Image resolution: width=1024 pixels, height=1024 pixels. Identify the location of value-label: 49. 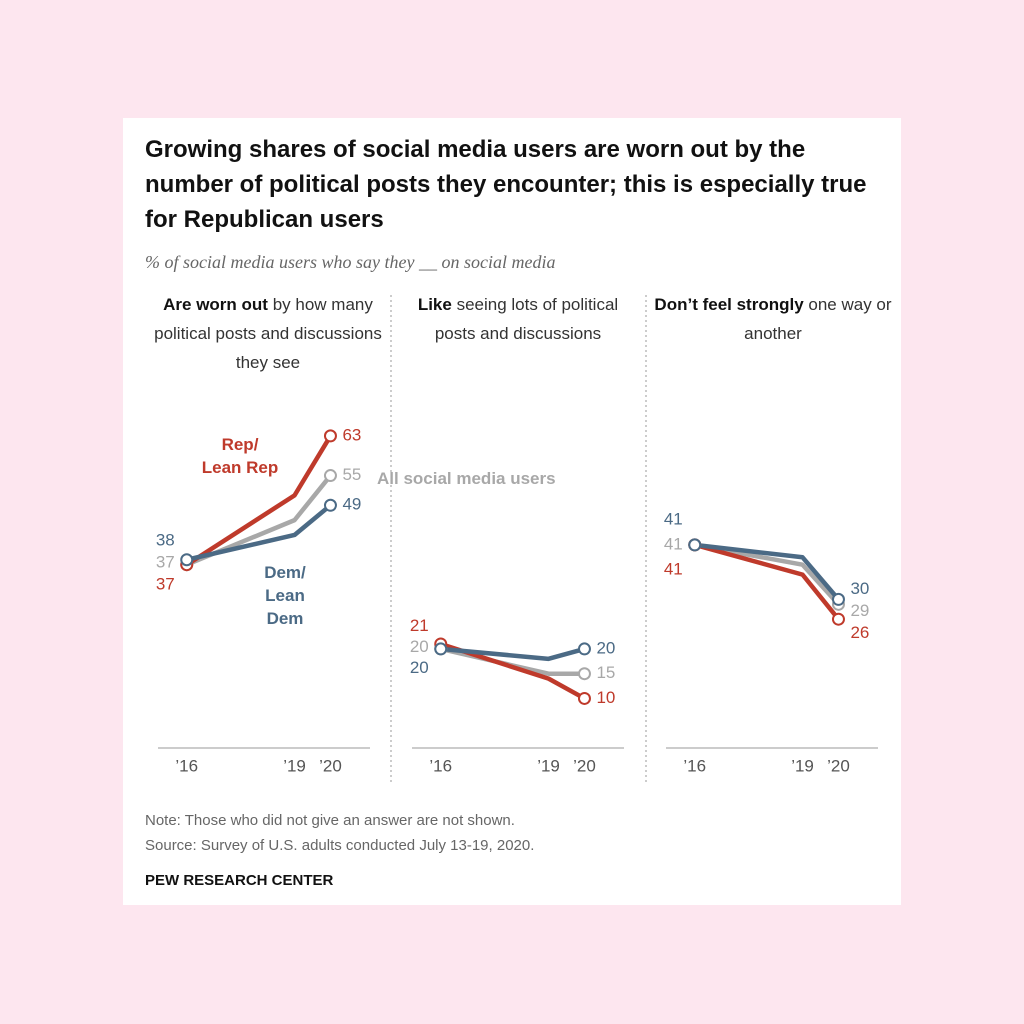
(351, 504).